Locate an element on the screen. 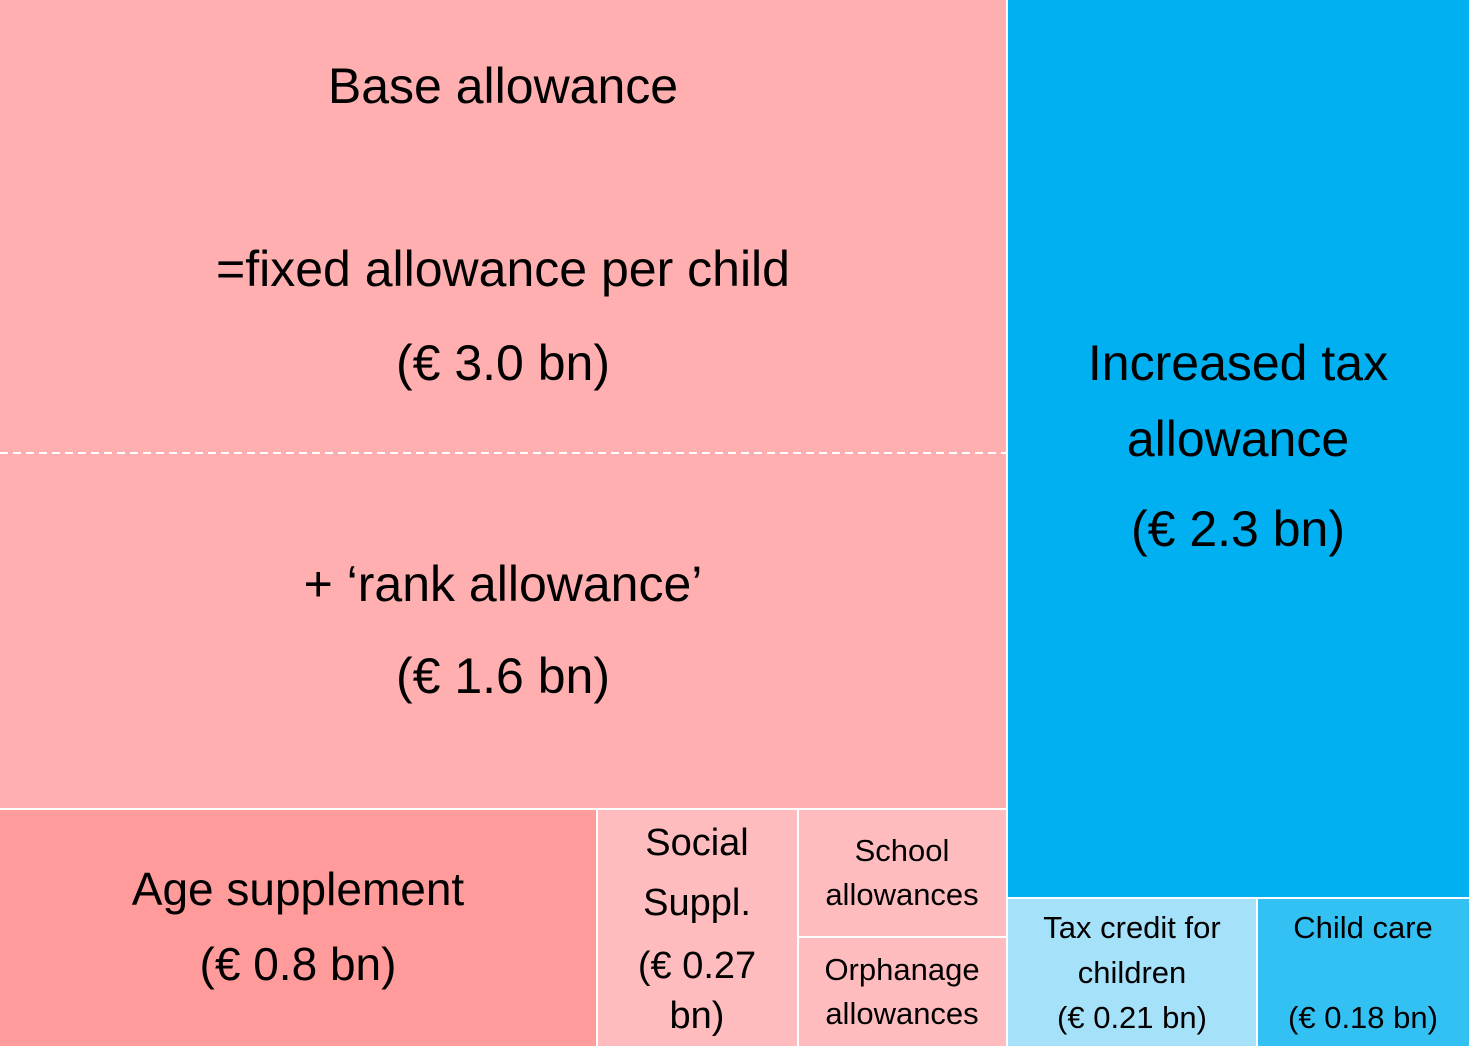 The width and height of the screenshot is (1469, 1046). orphanage-allowances-box is located at coordinates (902, 992).